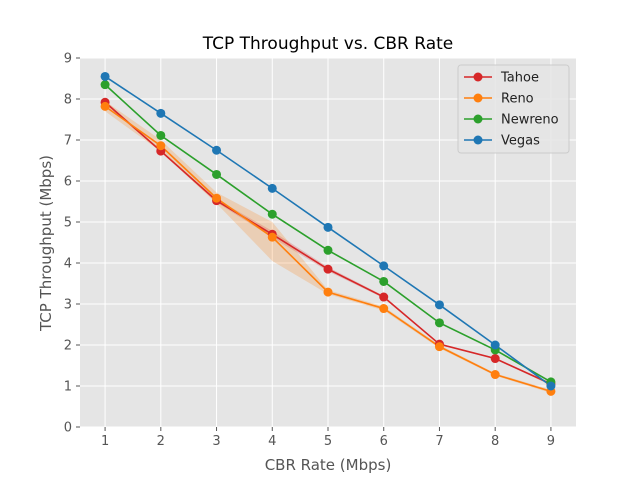 This screenshot has height=480, width=640. I want to click on vegas-legend-label: Vegas, so click(520, 141).